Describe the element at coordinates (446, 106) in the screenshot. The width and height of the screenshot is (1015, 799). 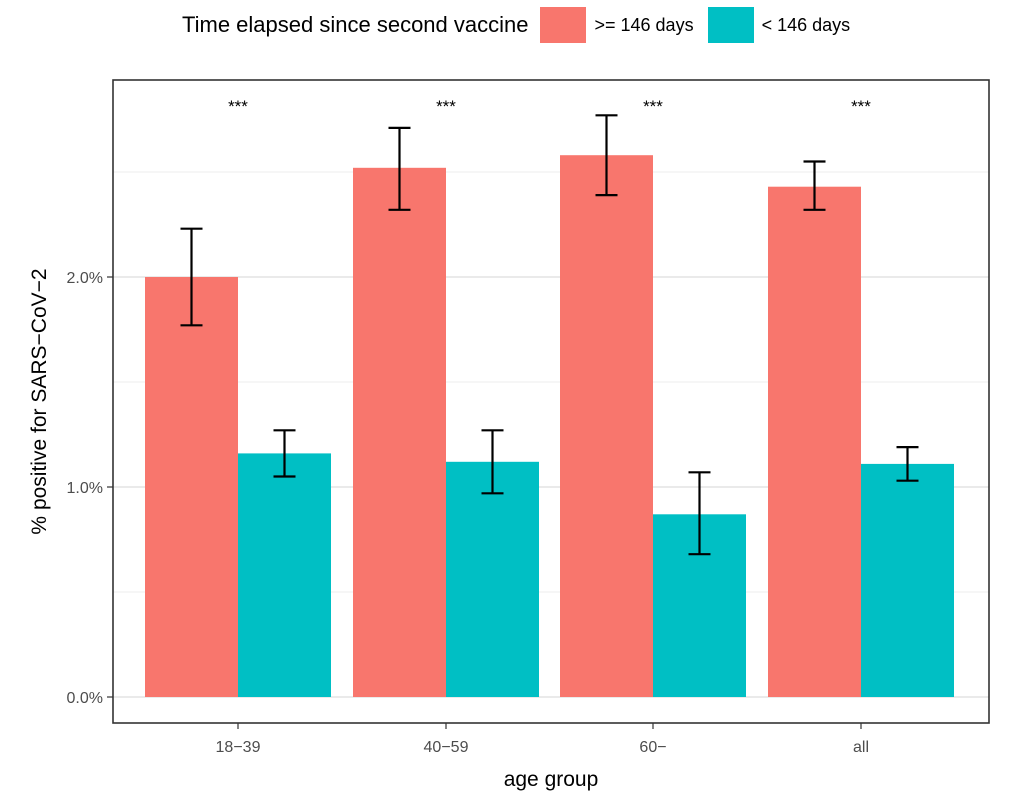
I see `significance-annotation-2: ***` at that location.